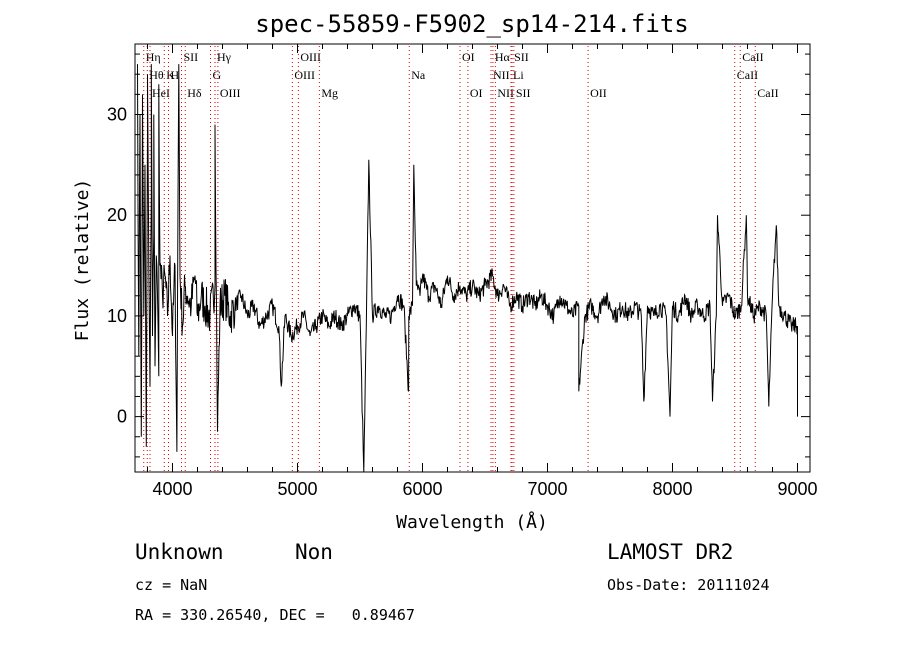  What do you see at coordinates (217, 75) in the screenshot?
I see `line-marker-label: G` at bounding box center [217, 75].